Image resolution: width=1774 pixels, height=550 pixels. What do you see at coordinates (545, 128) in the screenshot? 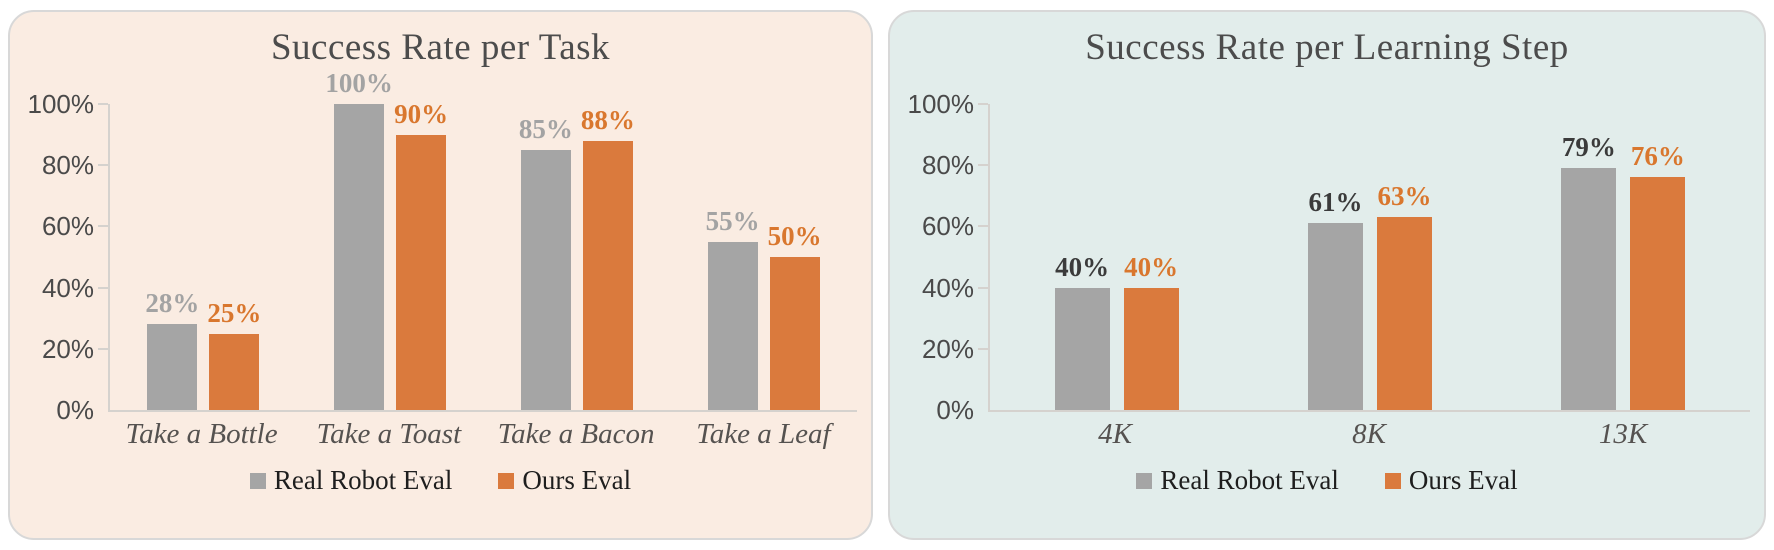
I see `bar-value-label: 85%` at bounding box center [545, 128].